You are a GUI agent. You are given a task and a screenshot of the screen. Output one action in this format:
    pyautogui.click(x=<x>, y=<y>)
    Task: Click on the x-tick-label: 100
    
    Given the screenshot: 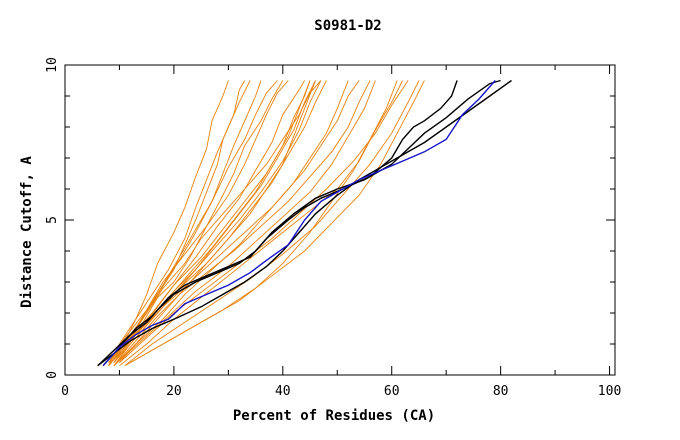 What is the action you would take?
    pyautogui.click(x=609, y=391)
    